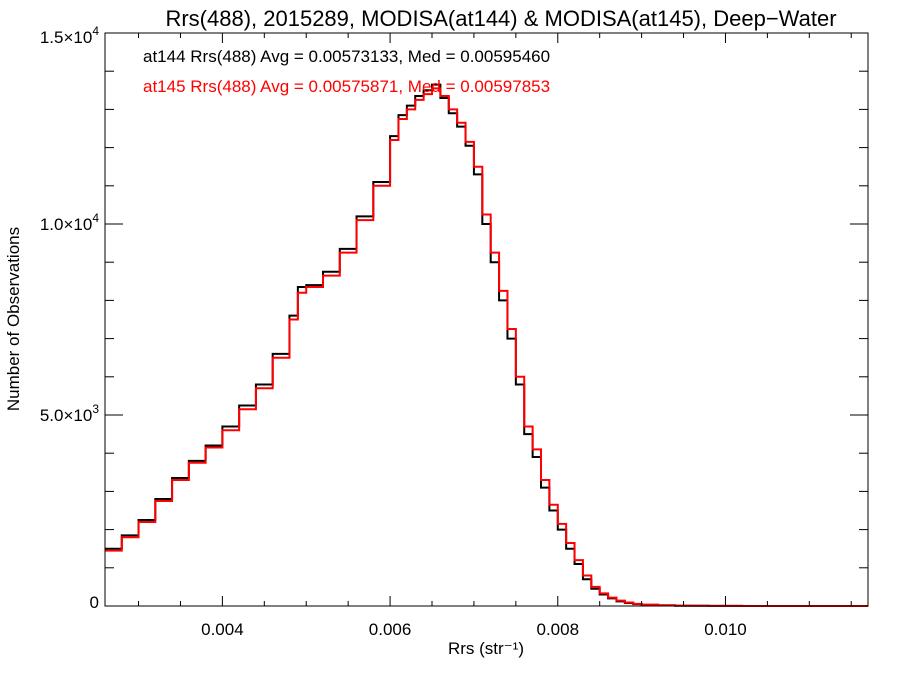  Describe the element at coordinates (66, 224) in the screenshot. I see `y-tick-label-mantissa: 1.0×10` at that location.